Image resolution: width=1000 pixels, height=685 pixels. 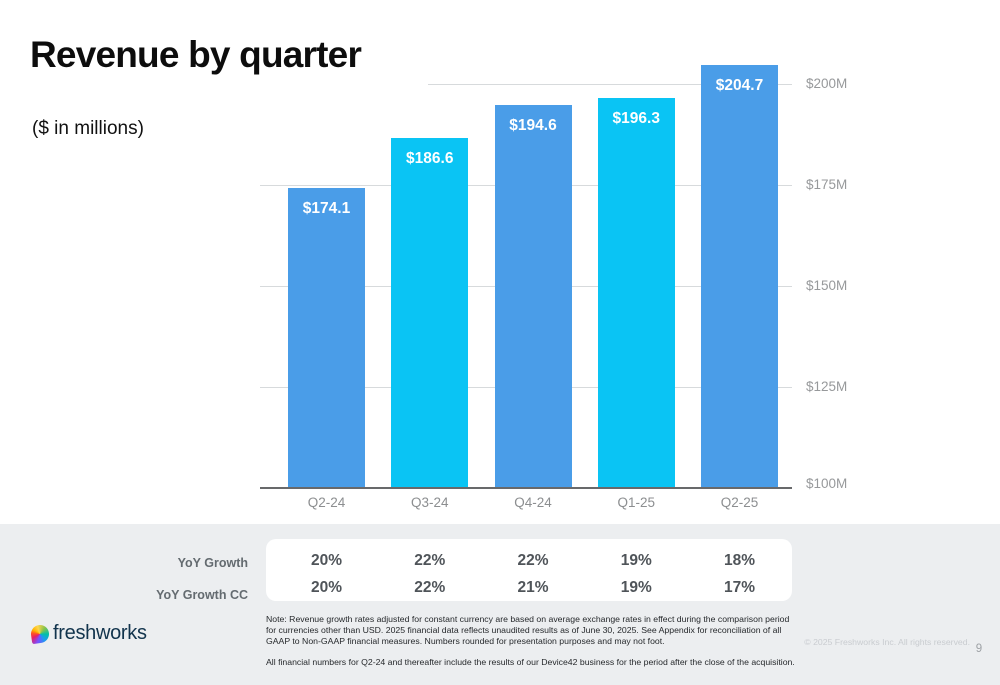 I want to click on y-axis-tick-label: $100M, so click(x=827, y=483).